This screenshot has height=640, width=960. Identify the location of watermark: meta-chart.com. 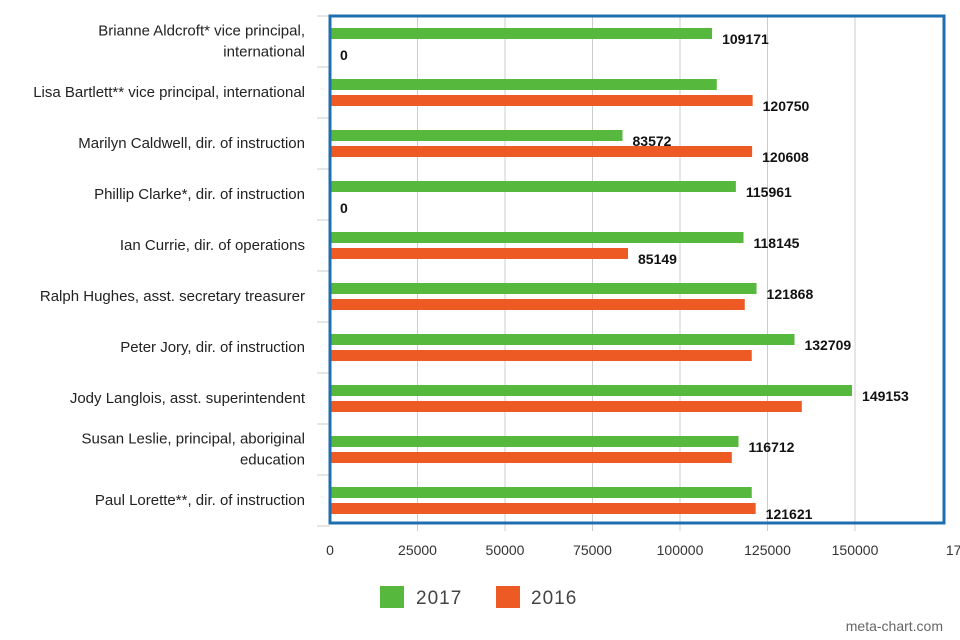
(894, 626).